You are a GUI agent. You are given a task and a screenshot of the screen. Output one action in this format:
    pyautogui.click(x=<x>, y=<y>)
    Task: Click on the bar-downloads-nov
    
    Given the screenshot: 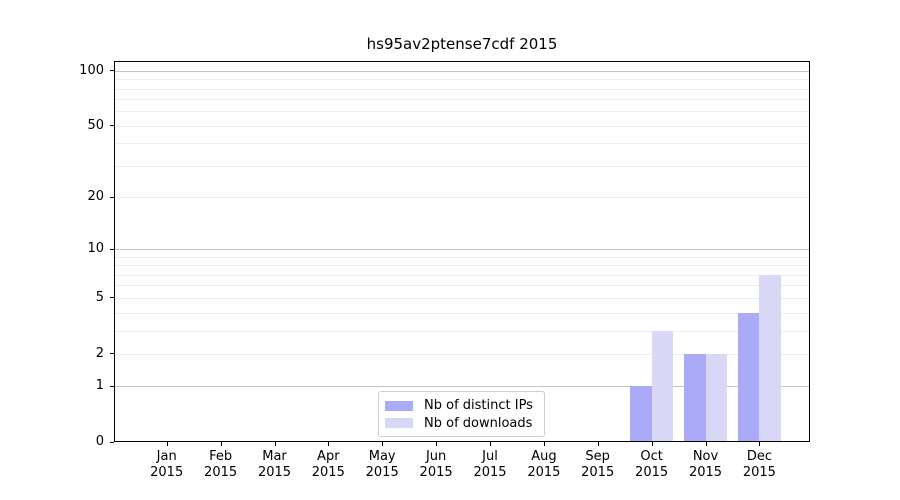 What is the action you would take?
    pyautogui.click(x=716, y=397)
    